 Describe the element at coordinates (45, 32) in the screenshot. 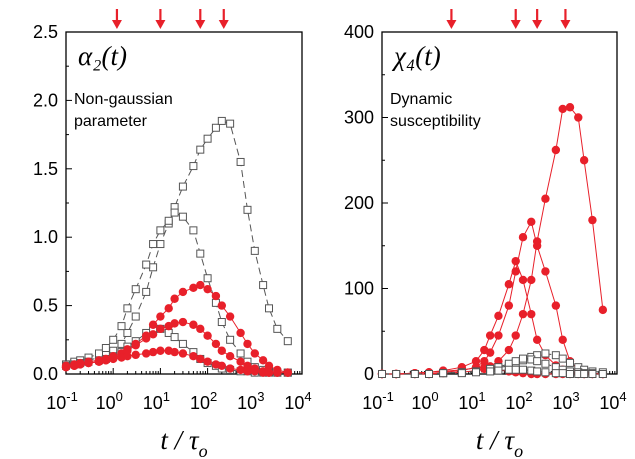

I see `y-tick-label: 2.5` at that location.